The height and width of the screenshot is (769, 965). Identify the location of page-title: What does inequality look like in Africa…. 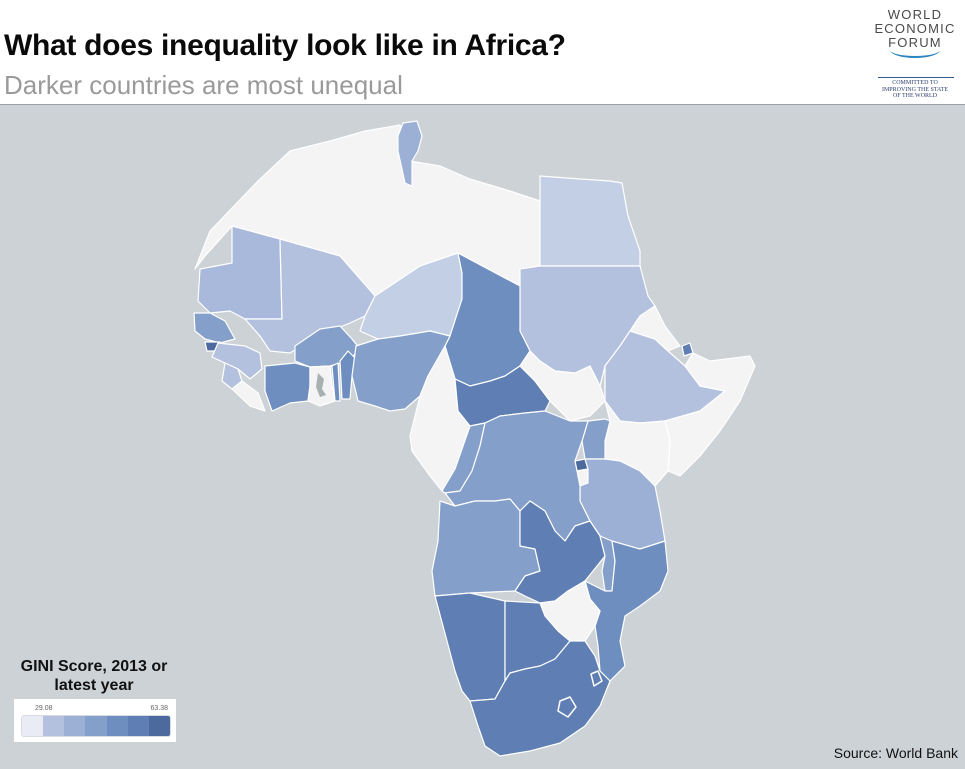
(285, 45).